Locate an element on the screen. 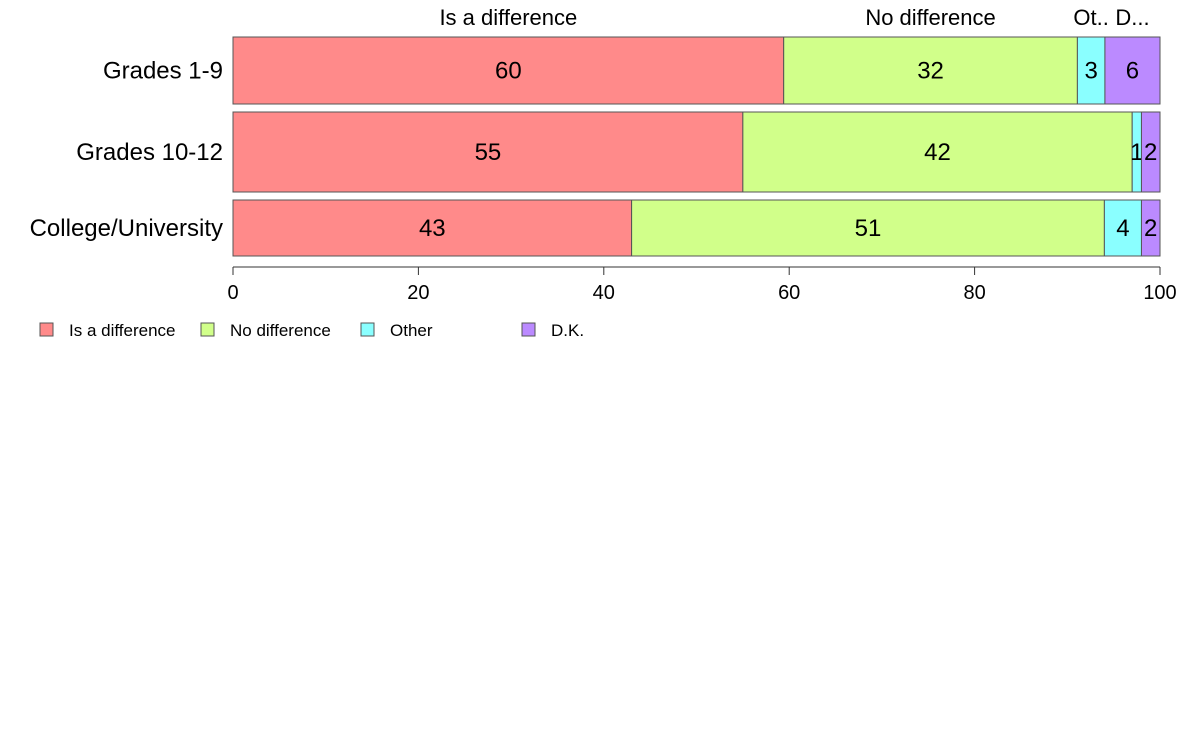  bar-college-university-is-a-difference is located at coordinates (432, 228).